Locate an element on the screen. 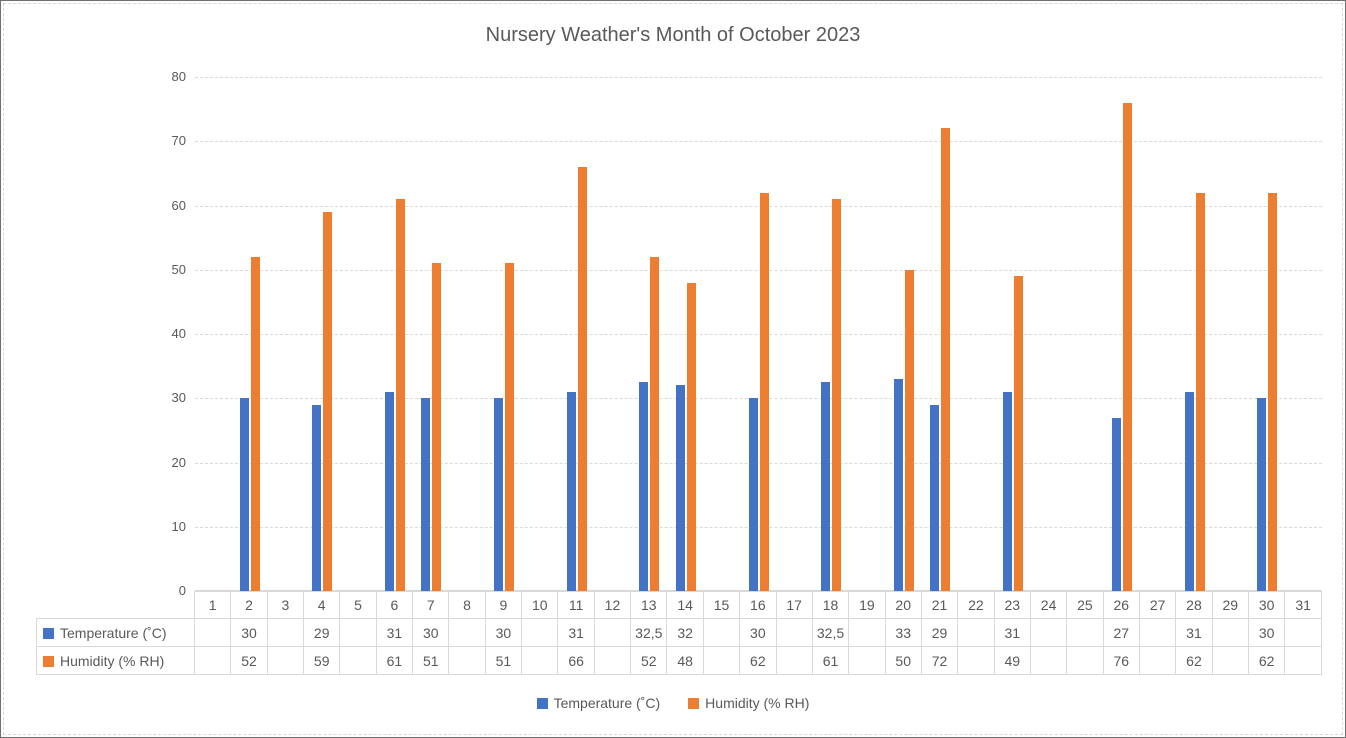 The width and height of the screenshot is (1346, 738). y-axis-tick-label-20: 20 is located at coordinates (178, 462).